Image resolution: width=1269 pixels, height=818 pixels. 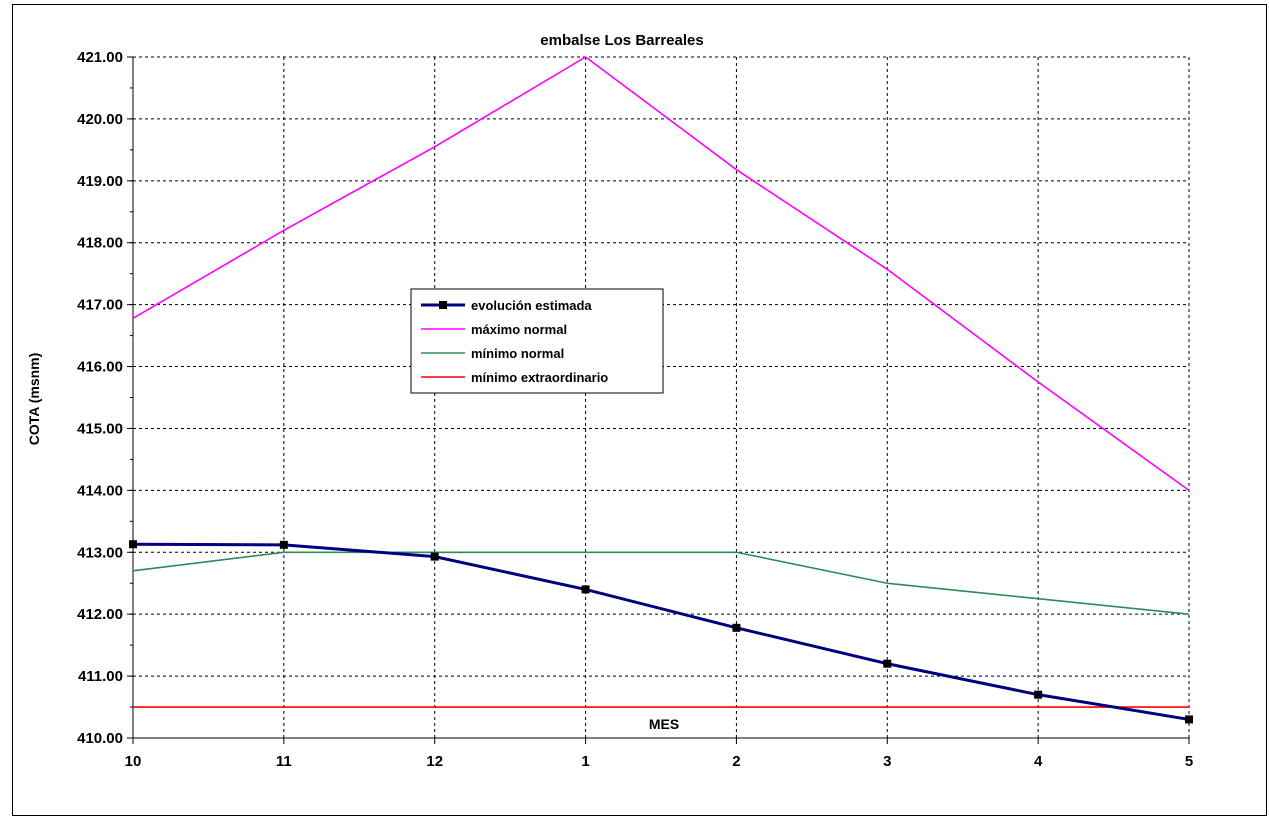 I want to click on legend-label: evolución estimada, so click(x=531, y=305).